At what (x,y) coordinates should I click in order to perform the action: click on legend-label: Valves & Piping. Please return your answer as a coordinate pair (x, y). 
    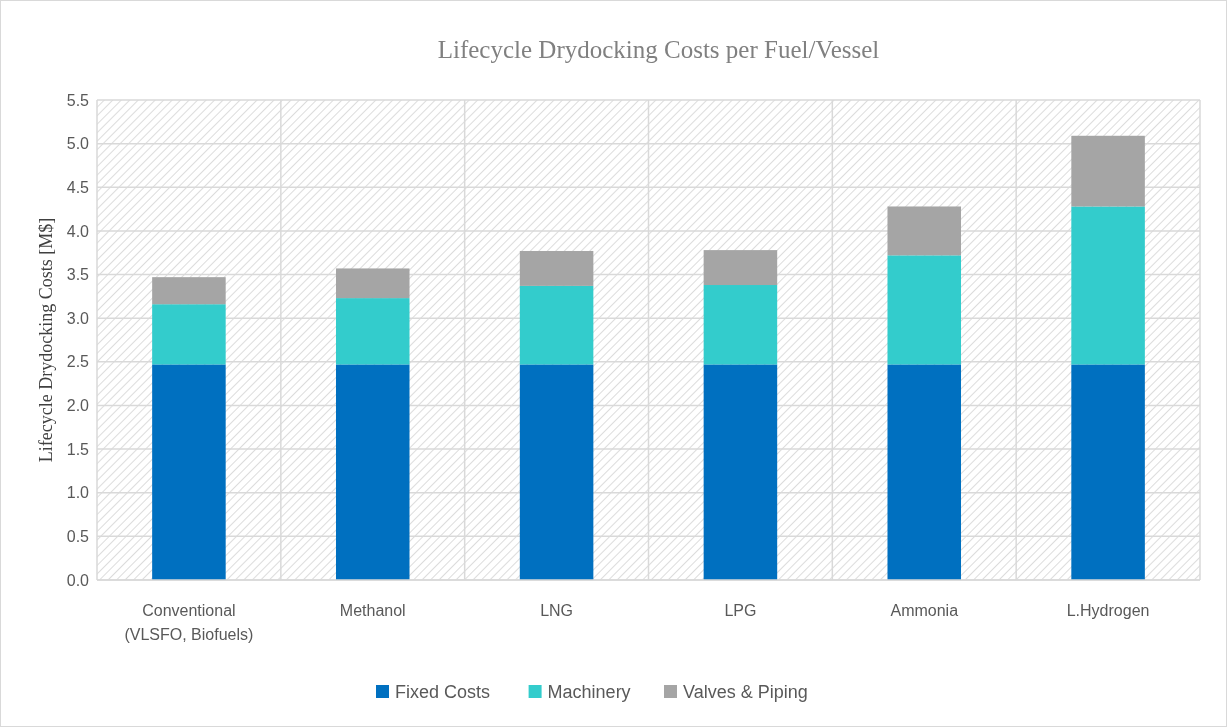
    Looking at the image, I should click on (745, 692).